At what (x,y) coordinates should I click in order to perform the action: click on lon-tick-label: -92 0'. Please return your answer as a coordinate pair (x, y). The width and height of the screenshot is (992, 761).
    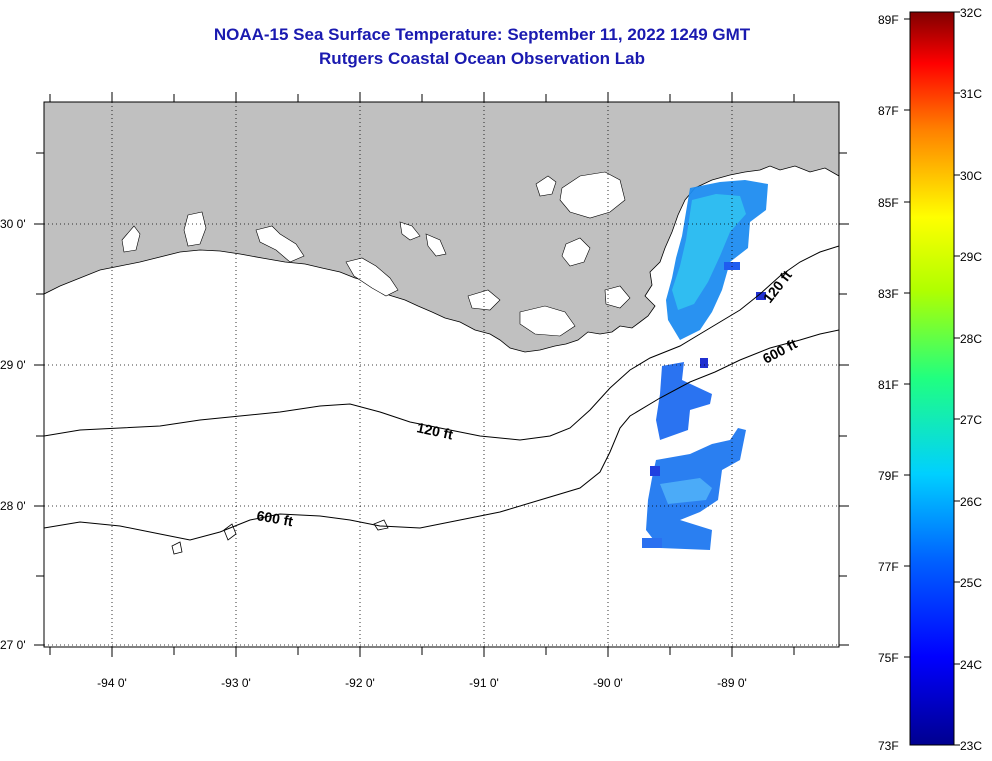
    Looking at the image, I should click on (360, 683).